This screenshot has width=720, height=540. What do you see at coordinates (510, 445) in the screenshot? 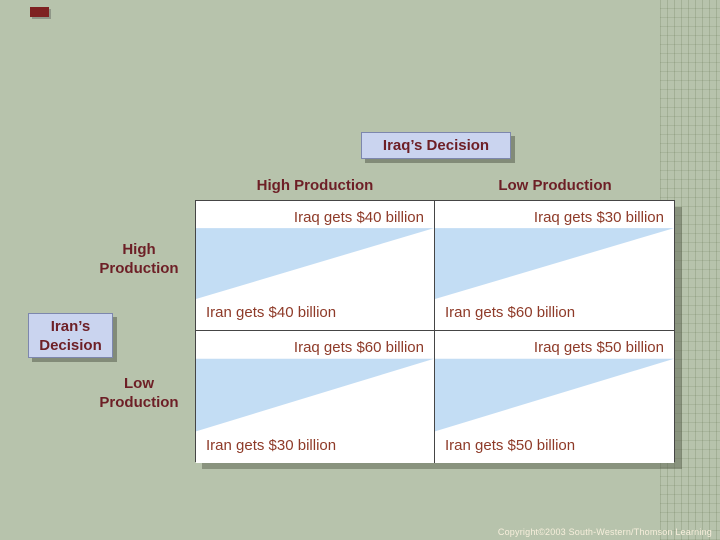
I see `iran-payoff-text: Iran gets $50 billion` at bounding box center [510, 445].